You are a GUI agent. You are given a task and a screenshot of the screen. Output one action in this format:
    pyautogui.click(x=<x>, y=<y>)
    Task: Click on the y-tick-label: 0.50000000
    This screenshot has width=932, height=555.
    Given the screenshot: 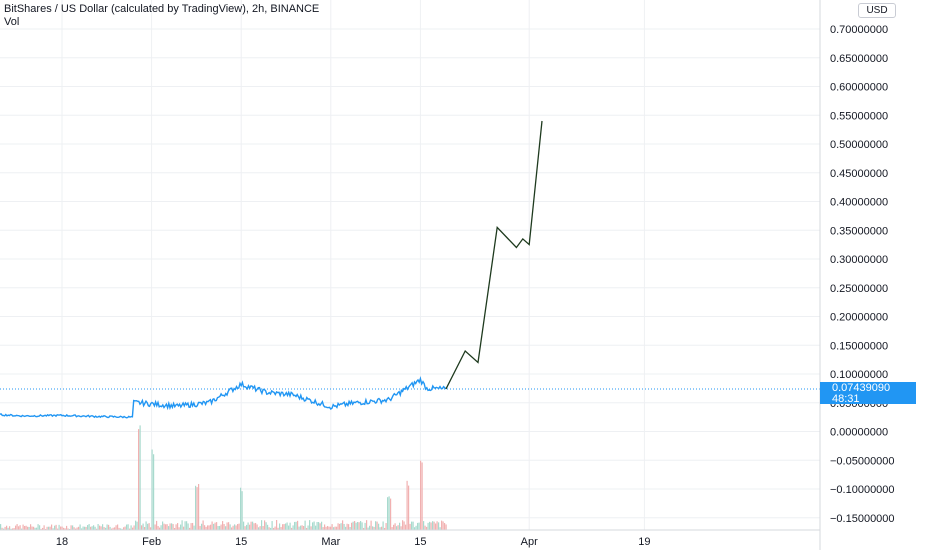 What is the action you would take?
    pyautogui.click(x=859, y=145)
    